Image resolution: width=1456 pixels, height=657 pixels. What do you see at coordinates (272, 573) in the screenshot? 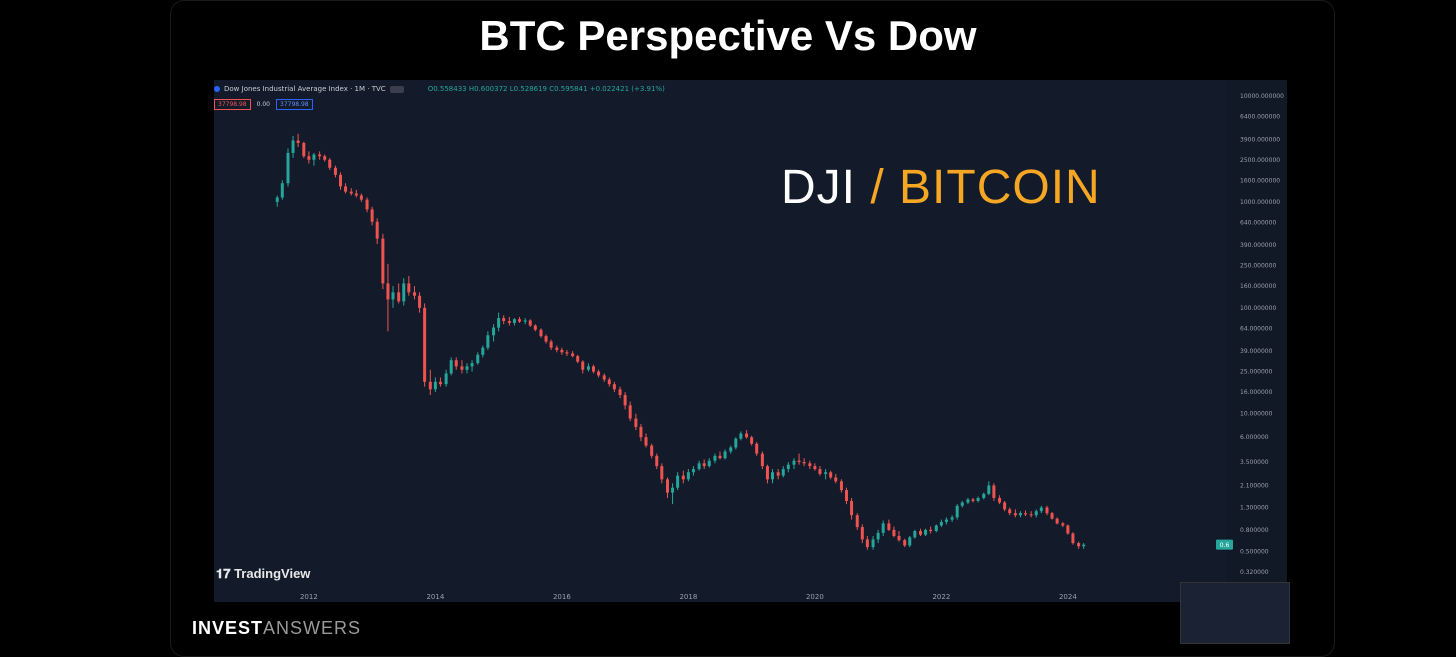
I see `tradingview-label: TradingView` at bounding box center [272, 573].